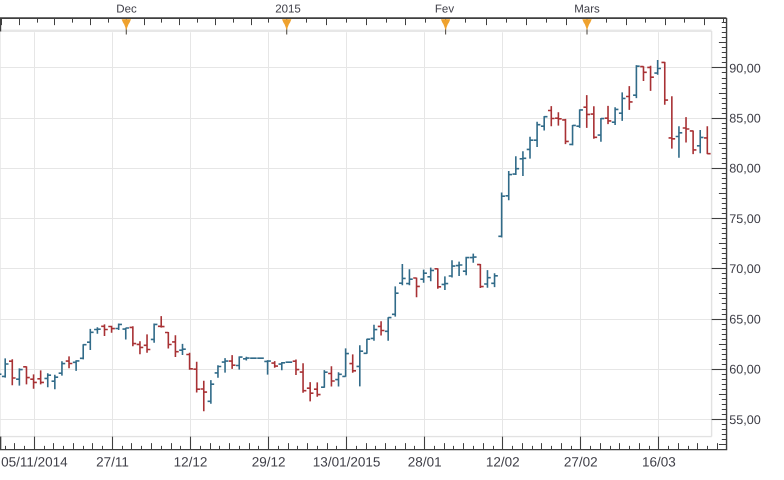 Image resolution: width=784 pixels, height=480 pixels. Describe the element at coordinates (425, 462) in the screenshot. I see `svg-text: 28/01` at that location.